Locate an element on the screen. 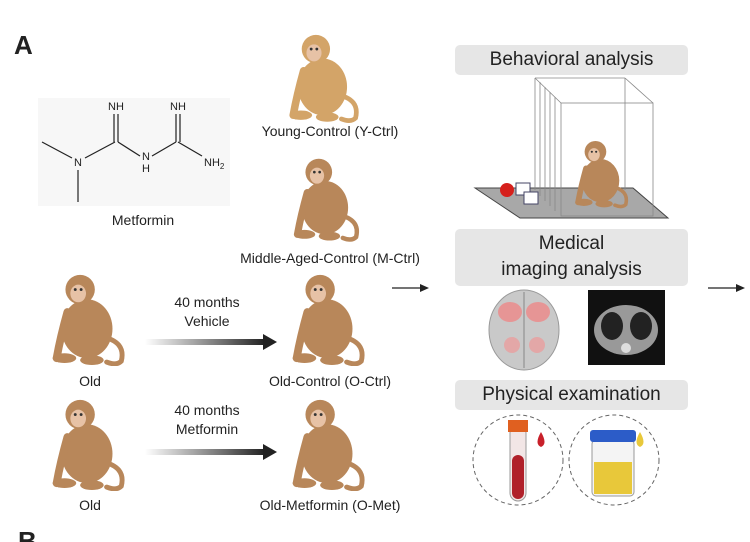 The image size is (750, 542). atom-label-main: NH is located at coordinates (212, 163).